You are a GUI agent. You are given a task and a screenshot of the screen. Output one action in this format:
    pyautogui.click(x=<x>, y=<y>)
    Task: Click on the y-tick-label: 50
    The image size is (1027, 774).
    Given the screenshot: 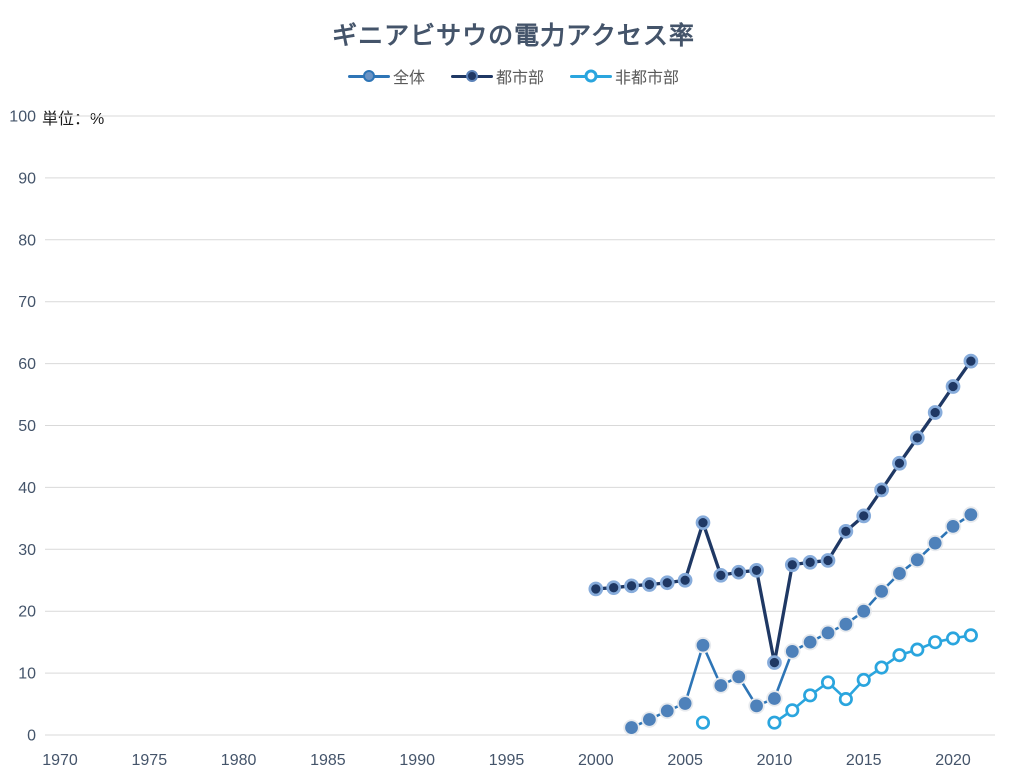 What is the action you would take?
    pyautogui.click(x=27, y=426)
    